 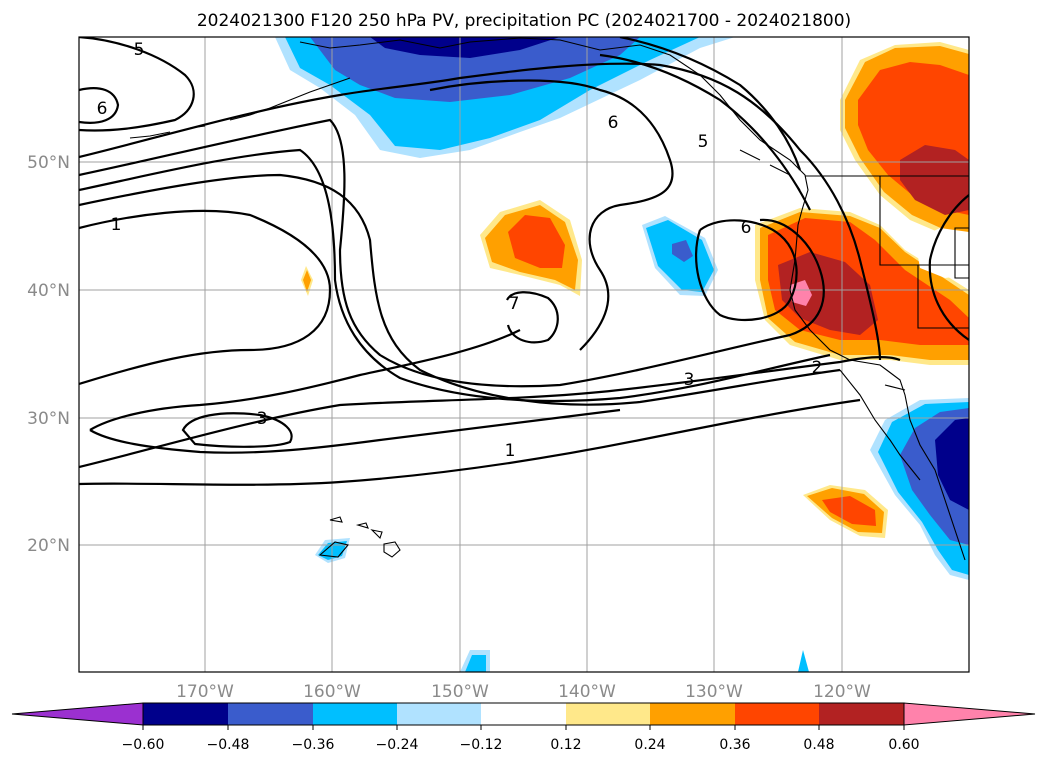 What do you see at coordinates (48, 354) in the screenshot?
I see `latitude-labels: 50°N 40°N 30°N 20°N` at bounding box center [48, 354].